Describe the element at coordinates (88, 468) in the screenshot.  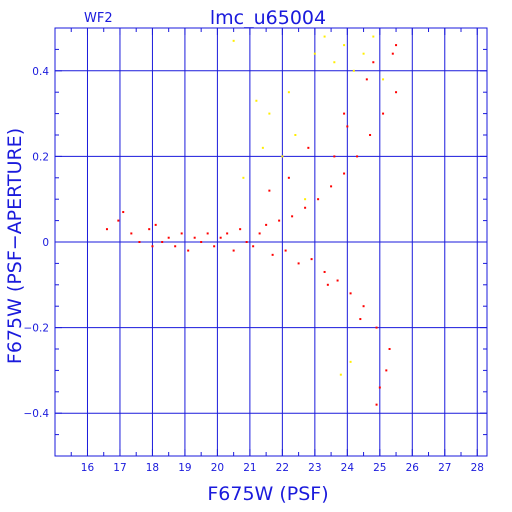
I see `x-tick-label: 16` at that location.